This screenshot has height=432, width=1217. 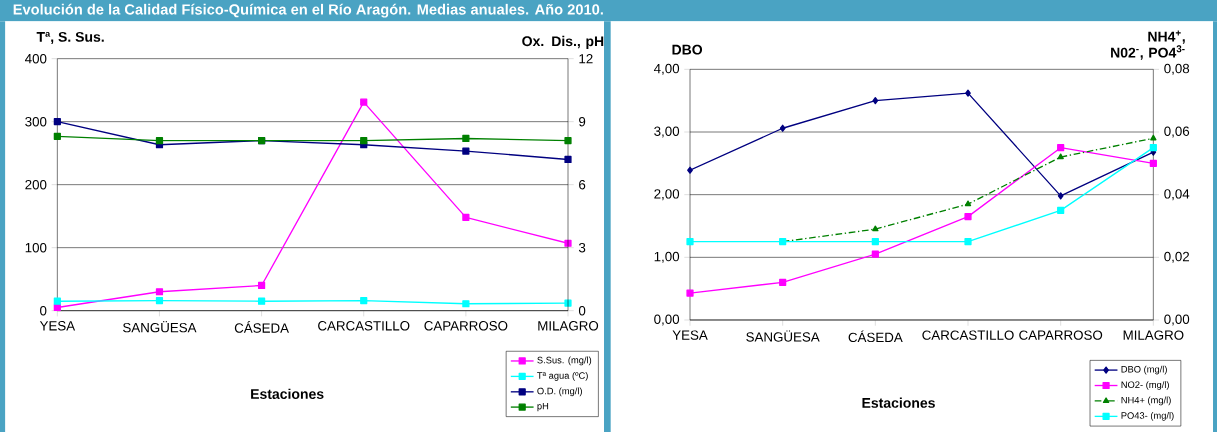 What do you see at coordinates (36, 58) in the screenshot?
I see `y-tick-label: 400` at bounding box center [36, 58].